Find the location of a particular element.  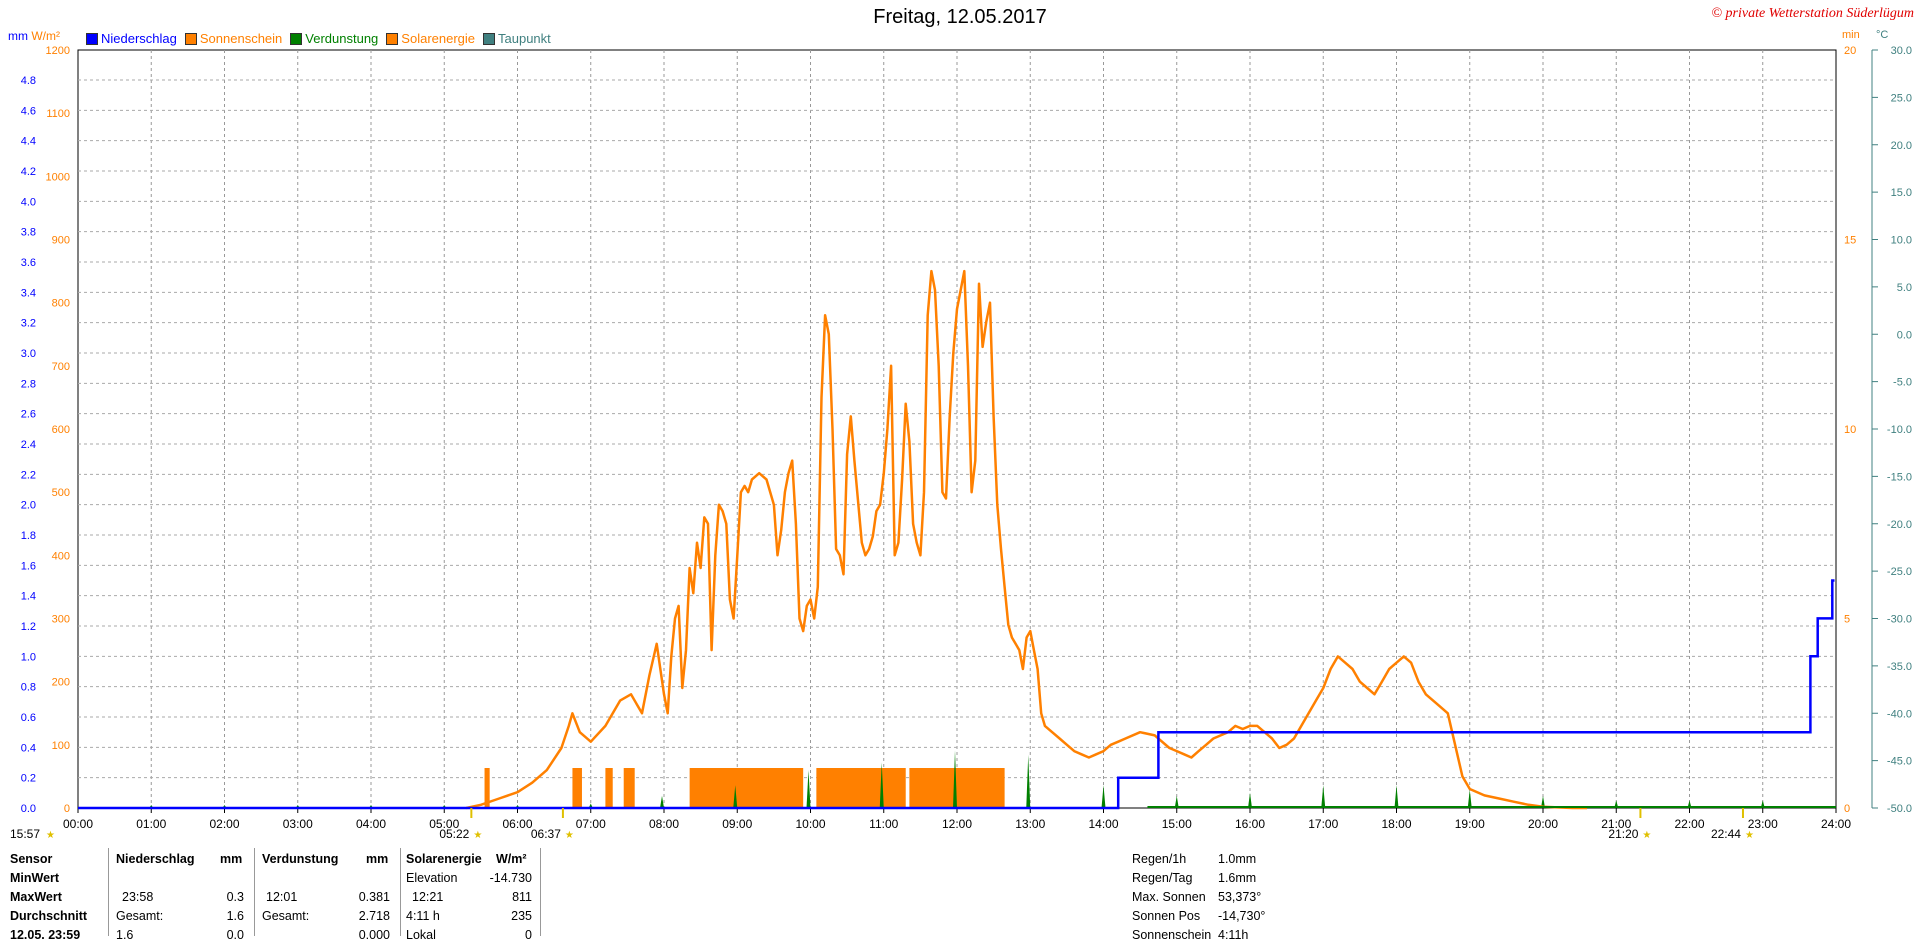

solar-tick-label: 500 is located at coordinates (61, 493).